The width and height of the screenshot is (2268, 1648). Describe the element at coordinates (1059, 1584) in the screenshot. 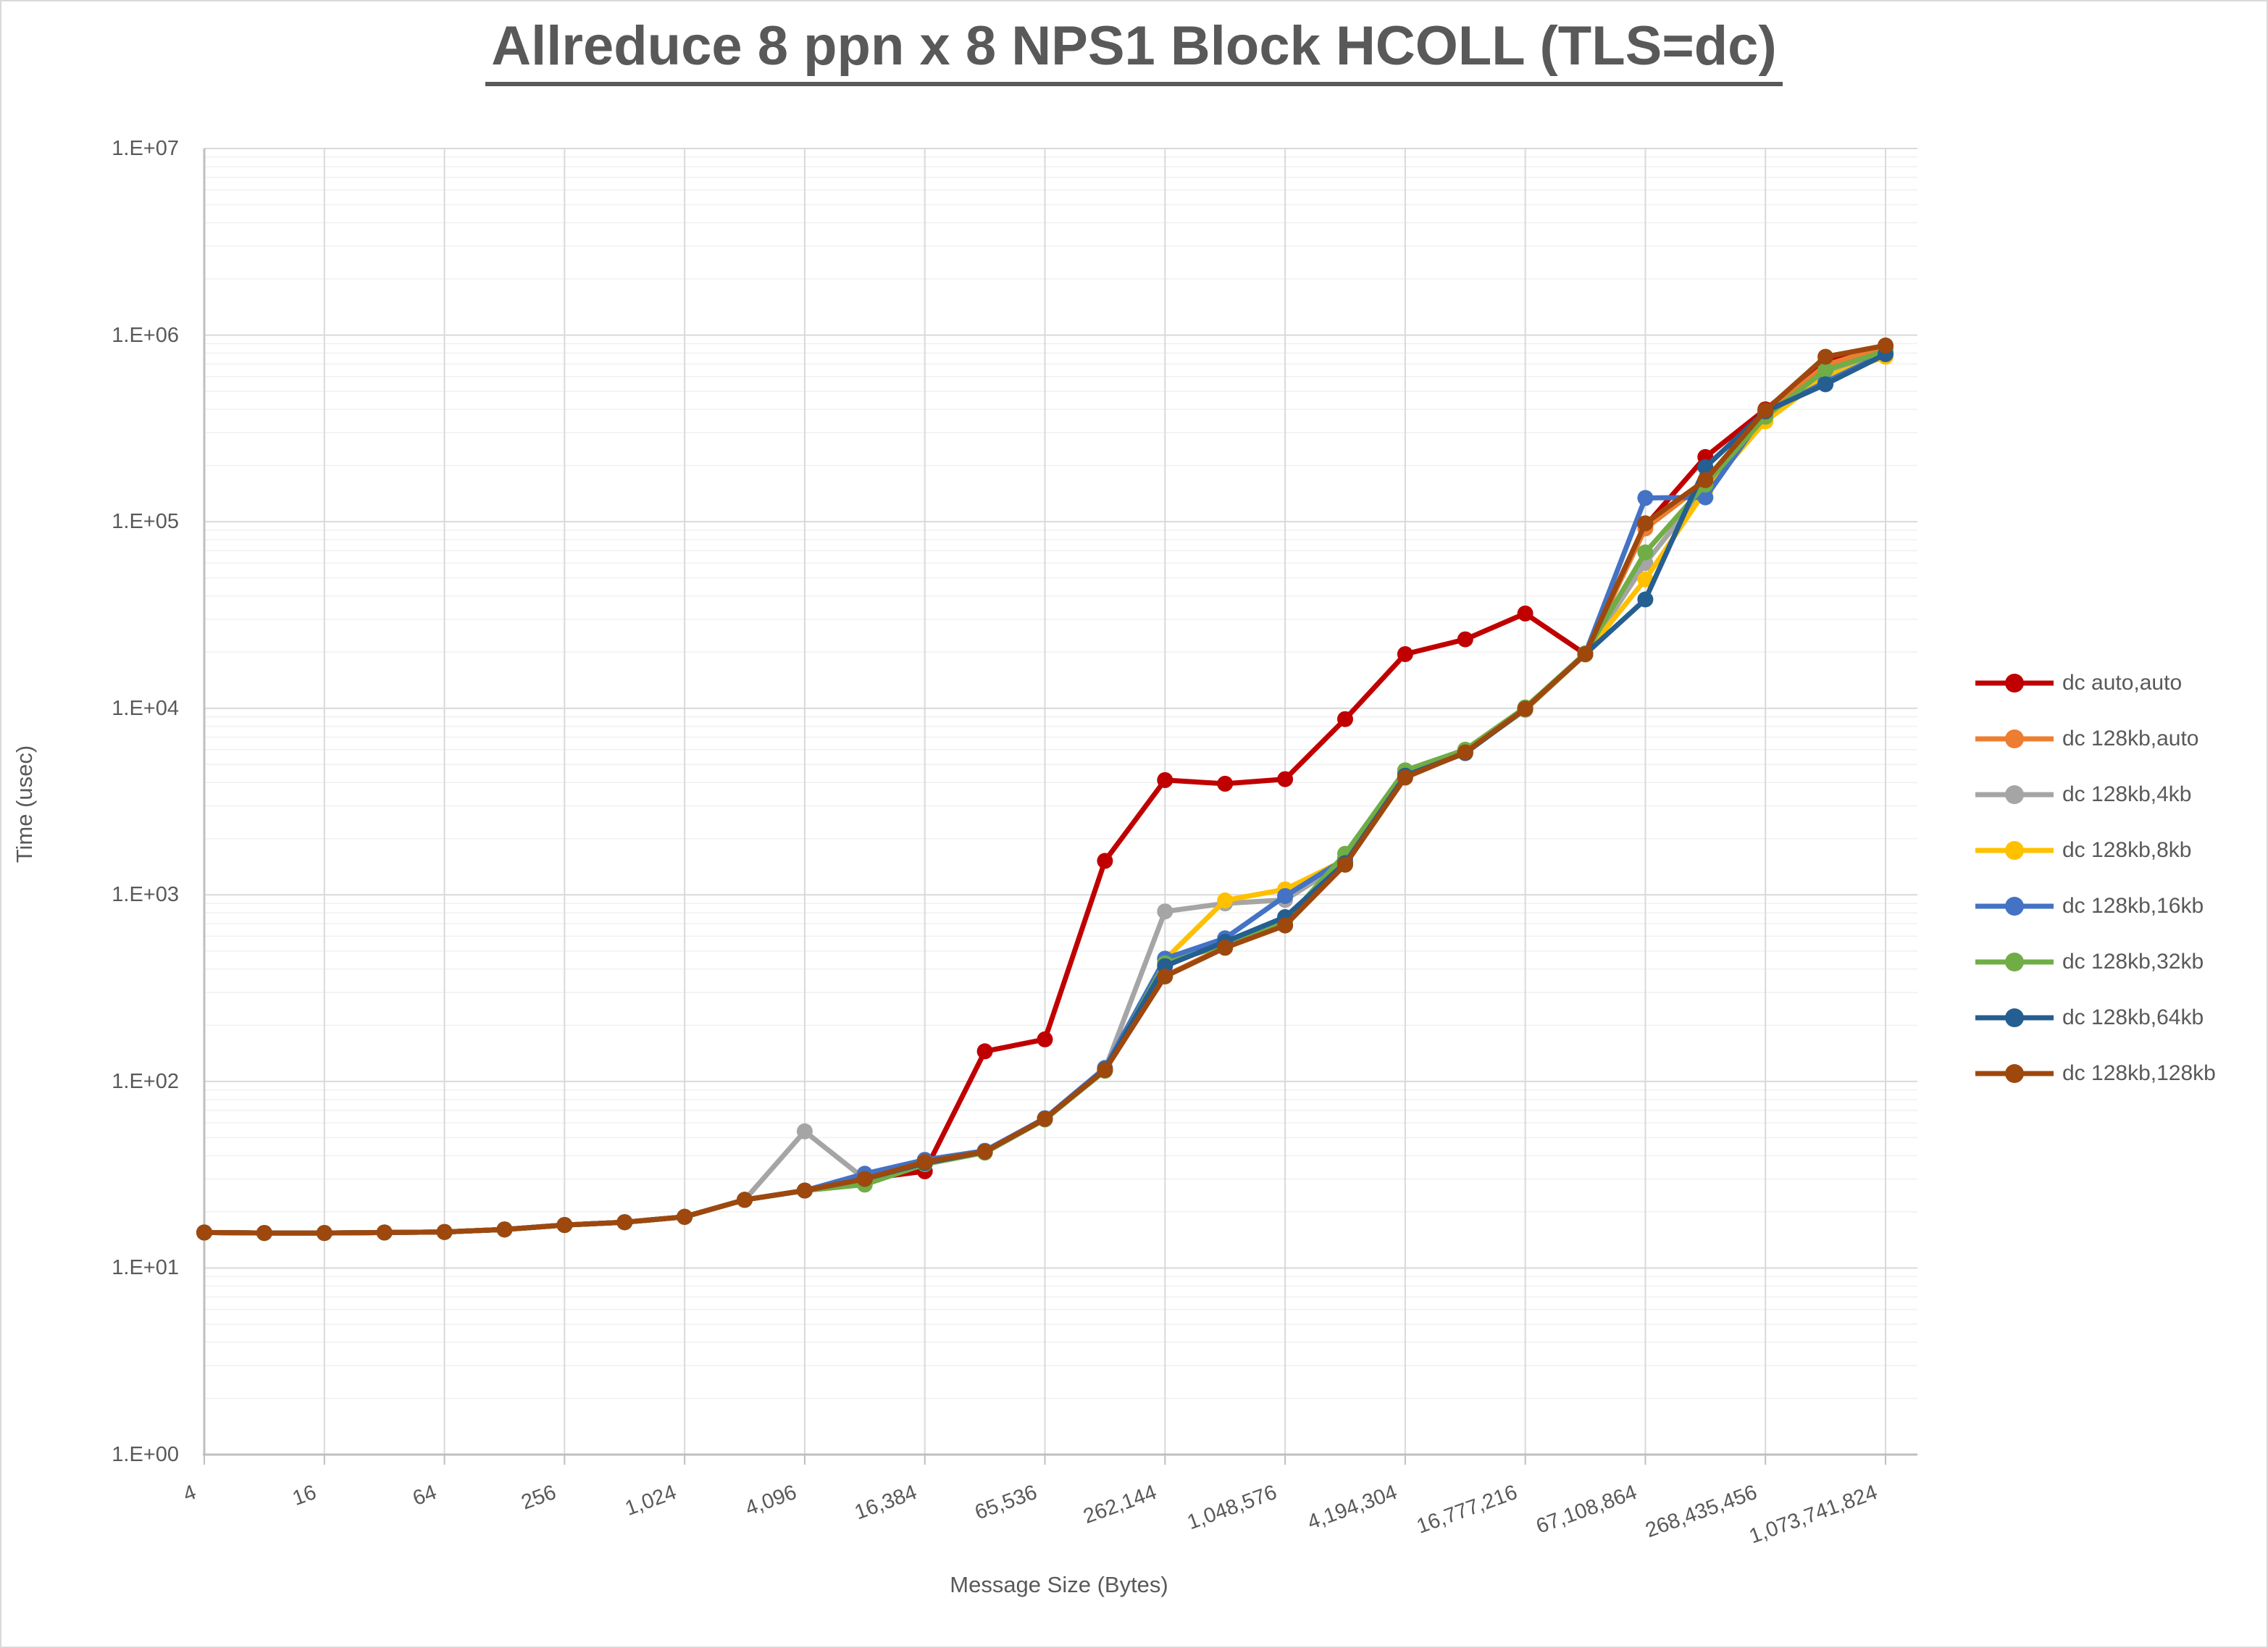

I see `x-axis-title: Message Size (Bytes)` at that location.